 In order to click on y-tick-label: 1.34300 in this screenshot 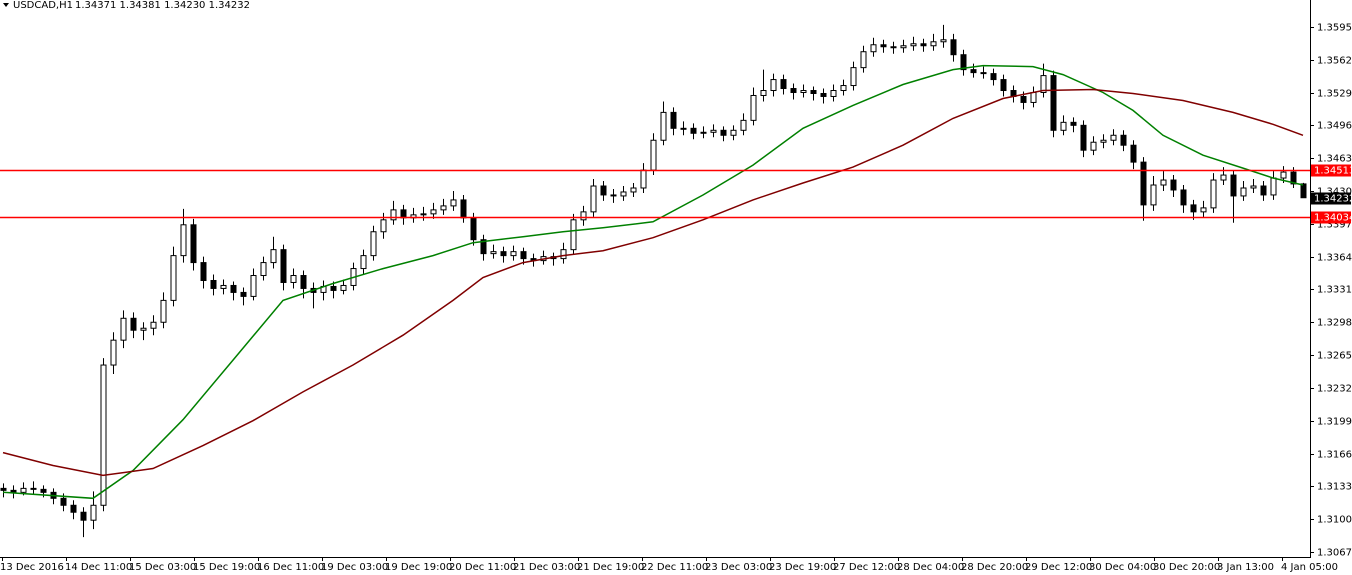, I will do `click(1334, 192)`.